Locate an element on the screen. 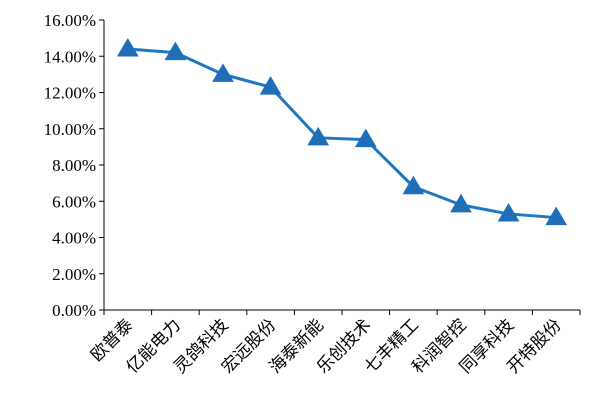 This screenshot has width=600, height=405. y-tick-label: 16.00% is located at coordinates (70, 20).